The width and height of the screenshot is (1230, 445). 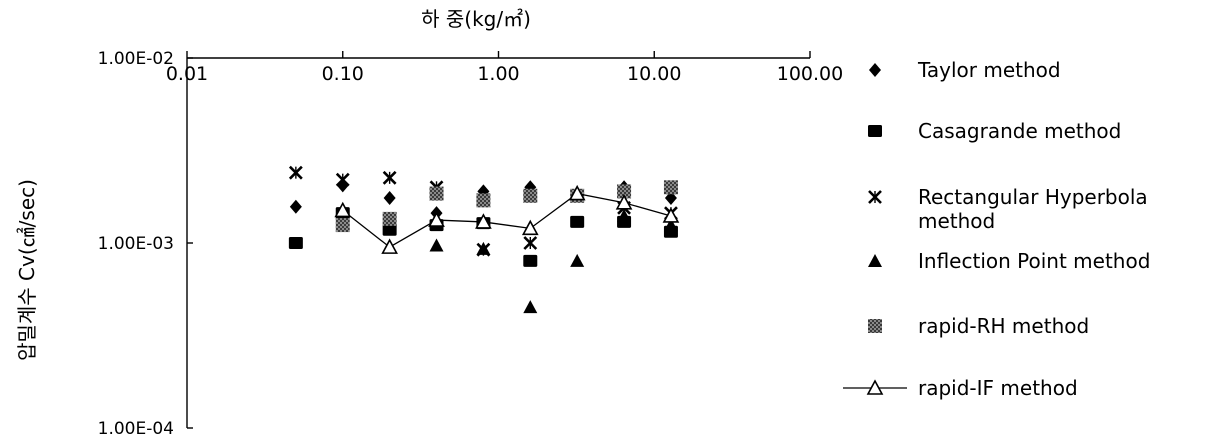 What do you see at coordinates (998, 388) in the screenshot?
I see `legend-label: rapid-IF method` at bounding box center [998, 388].